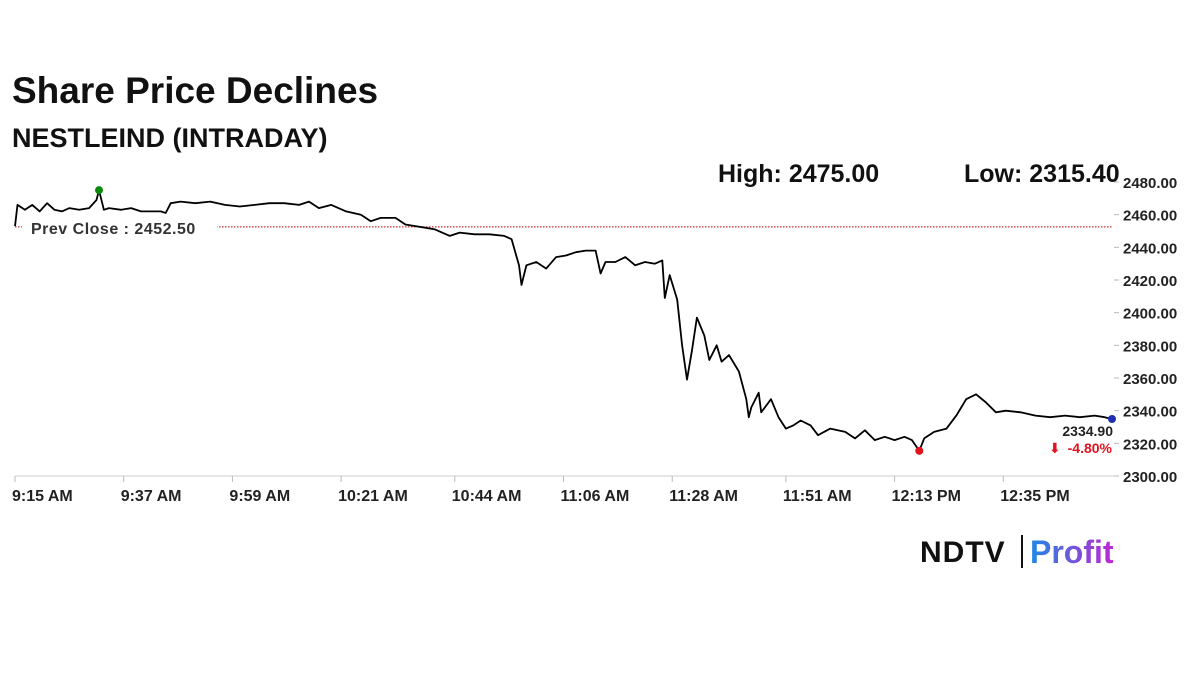  I want to click on y-tick-label: 2440.00, so click(1150, 248).